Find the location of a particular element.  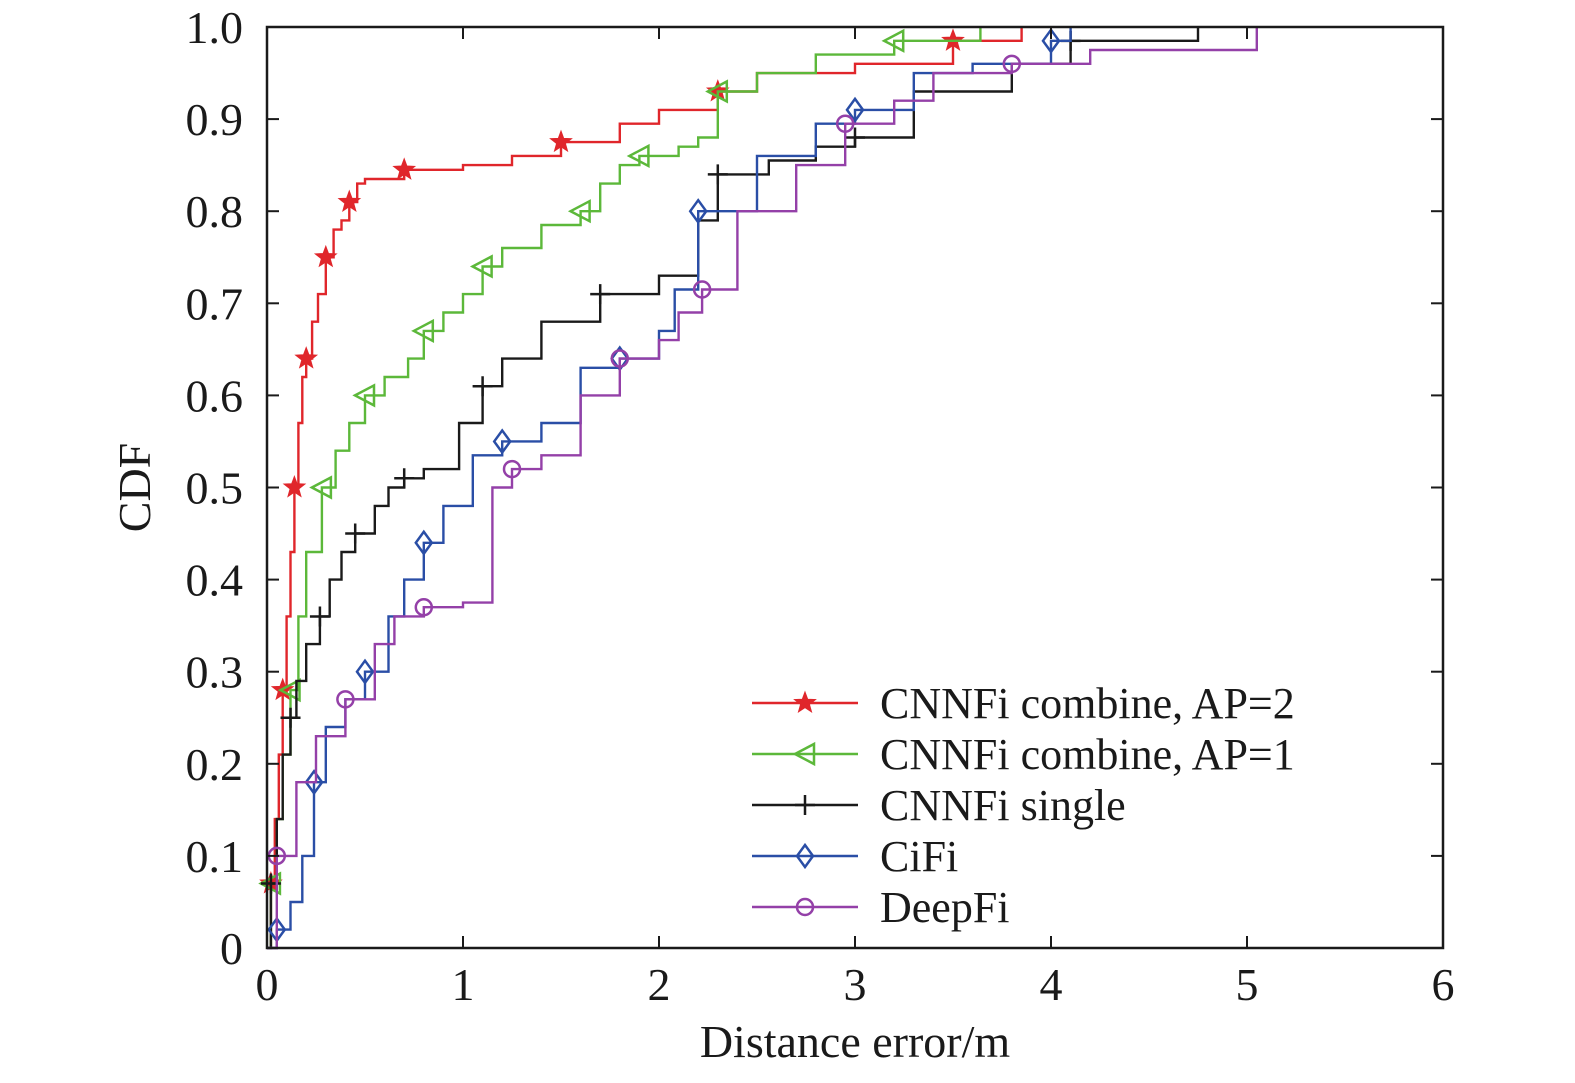

y-tick-label: 0.3 is located at coordinates (215, 672).